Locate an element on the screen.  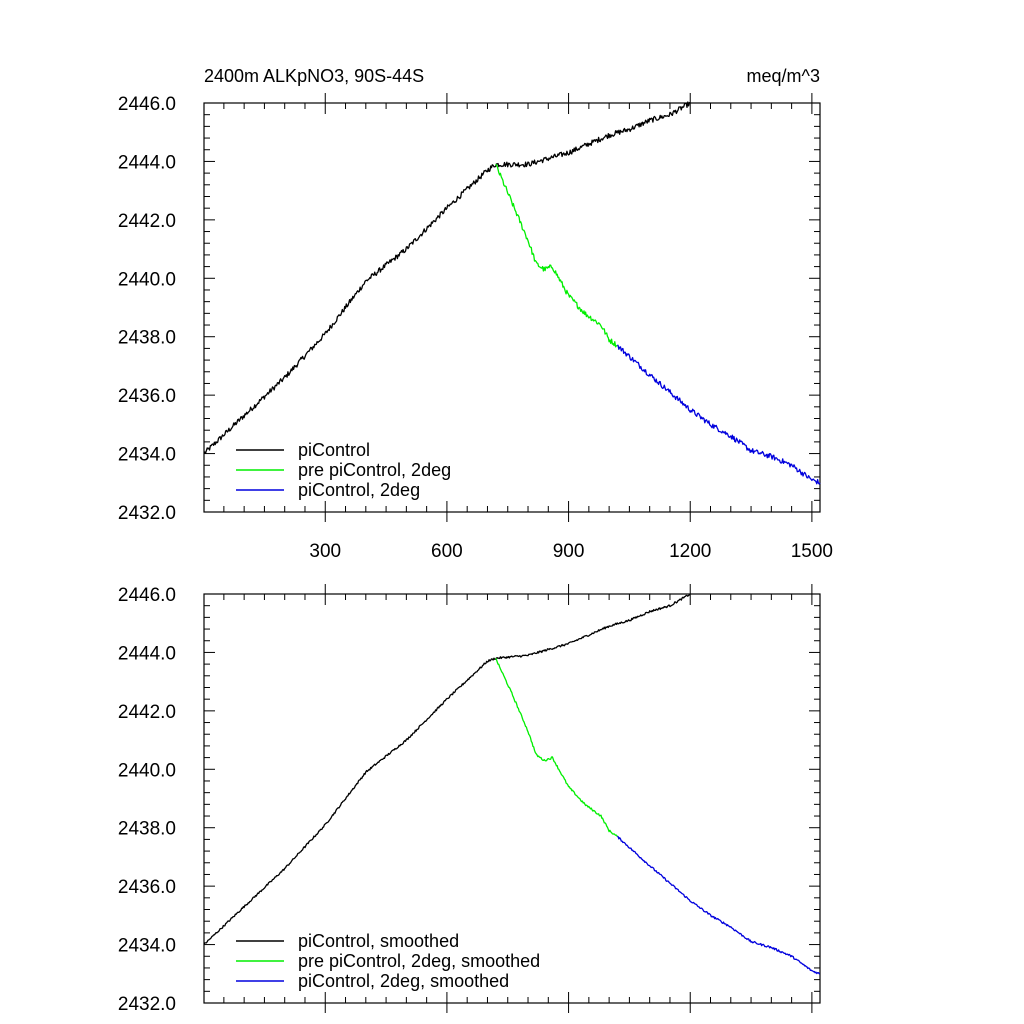
x-tick-label: 900 is located at coordinates (569, 551).